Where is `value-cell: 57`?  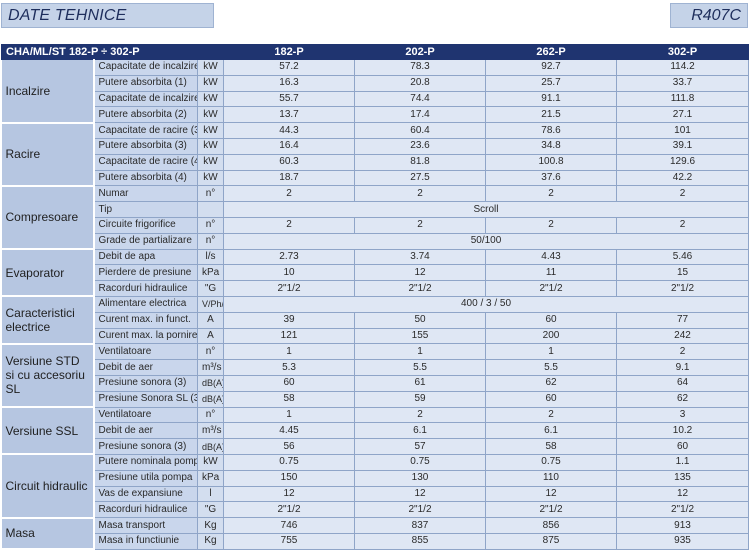
value-cell: 57 is located at coordinates (420, 446).